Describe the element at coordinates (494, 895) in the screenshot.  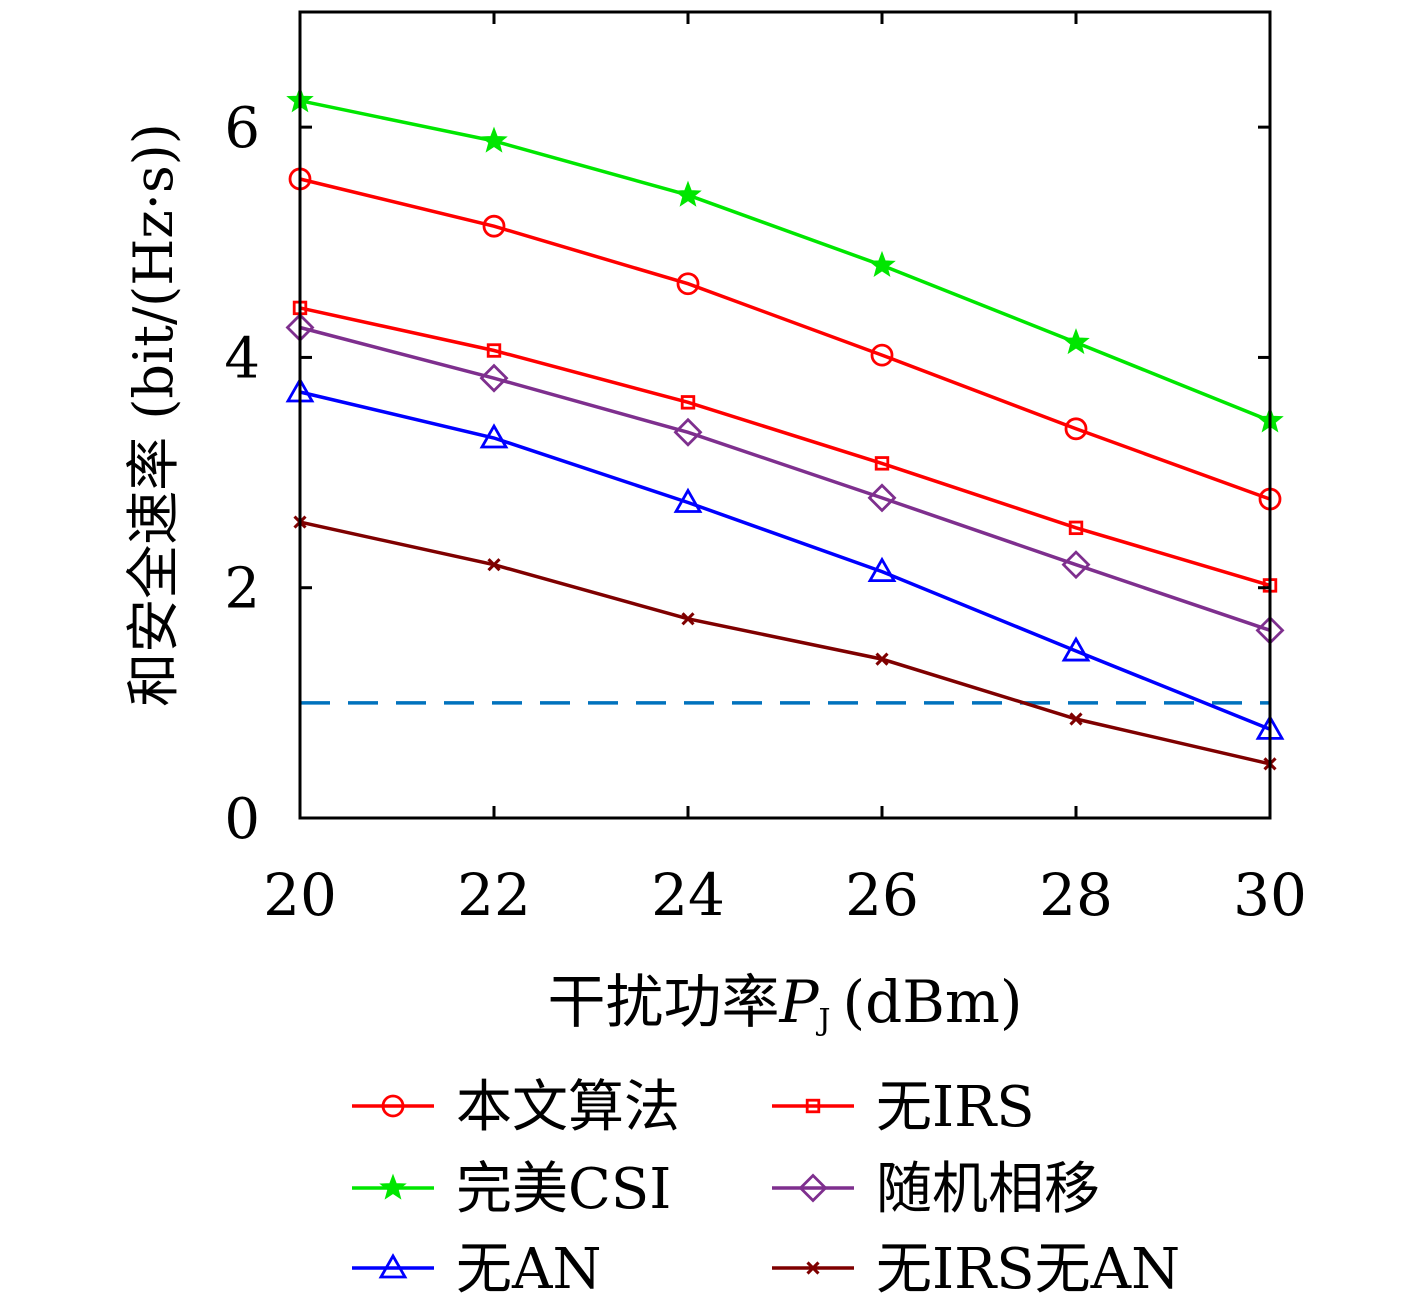
I see `x-tick-label: 22` at that location.